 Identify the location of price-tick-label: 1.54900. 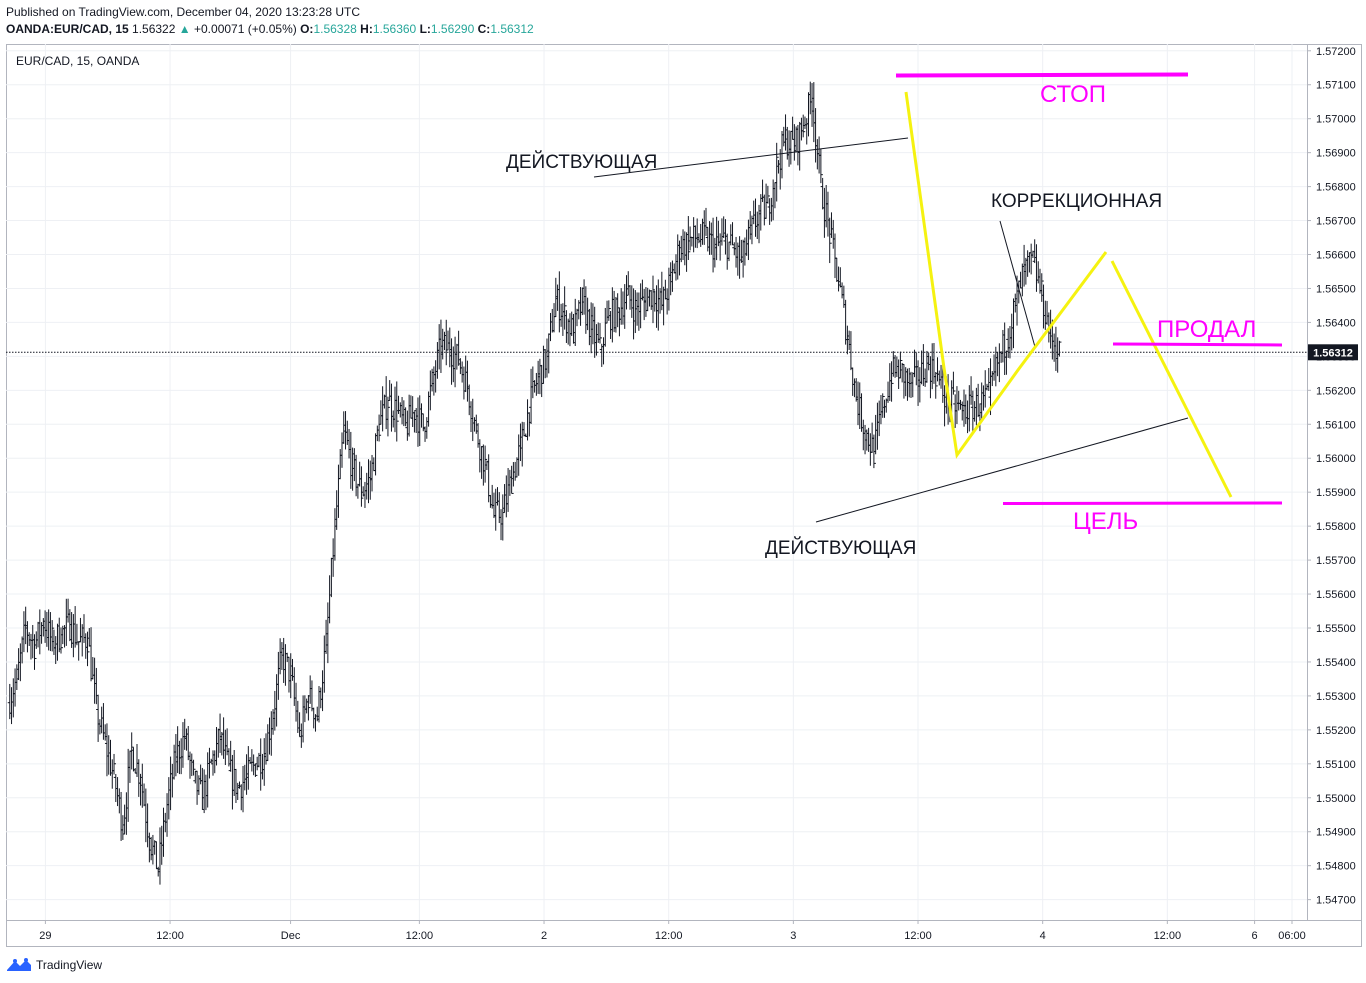
(1336, 833).